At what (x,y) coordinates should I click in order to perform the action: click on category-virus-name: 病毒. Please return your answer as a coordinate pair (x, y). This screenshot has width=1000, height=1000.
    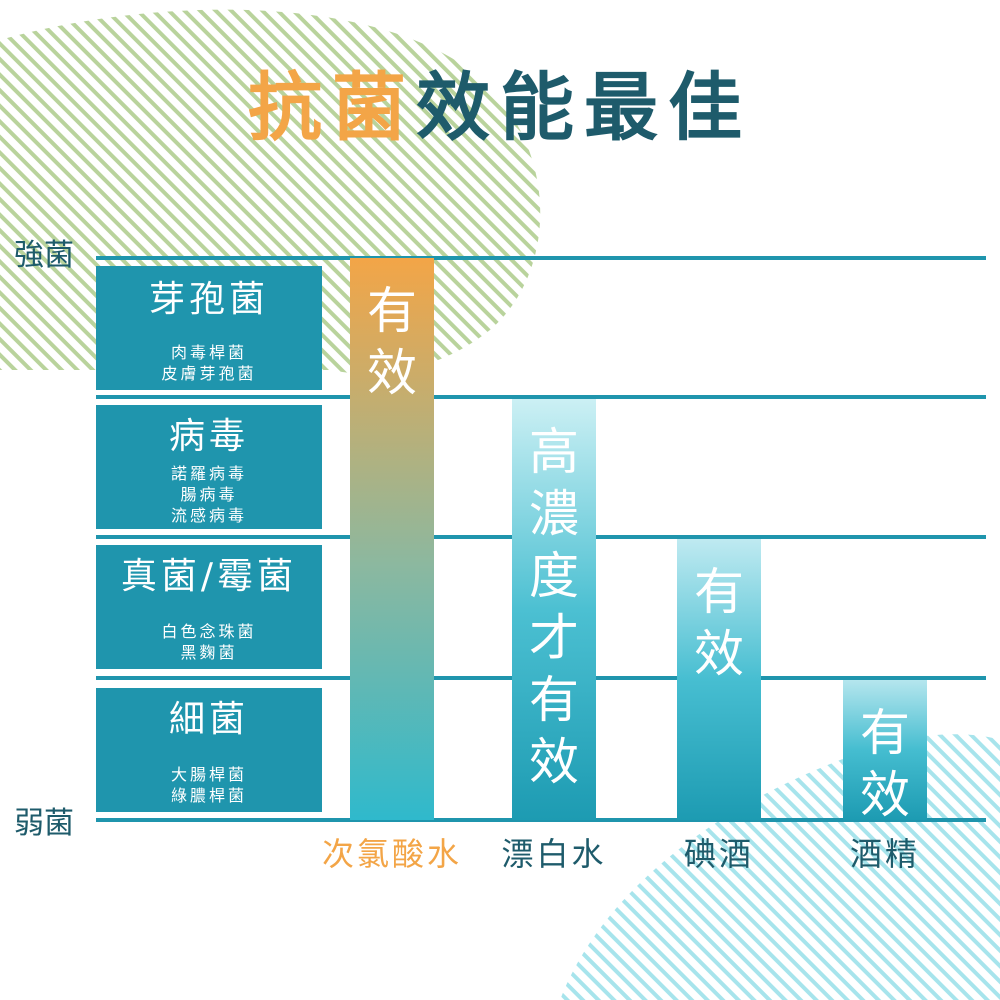
    Looking at the image, I should click on (208, 436).